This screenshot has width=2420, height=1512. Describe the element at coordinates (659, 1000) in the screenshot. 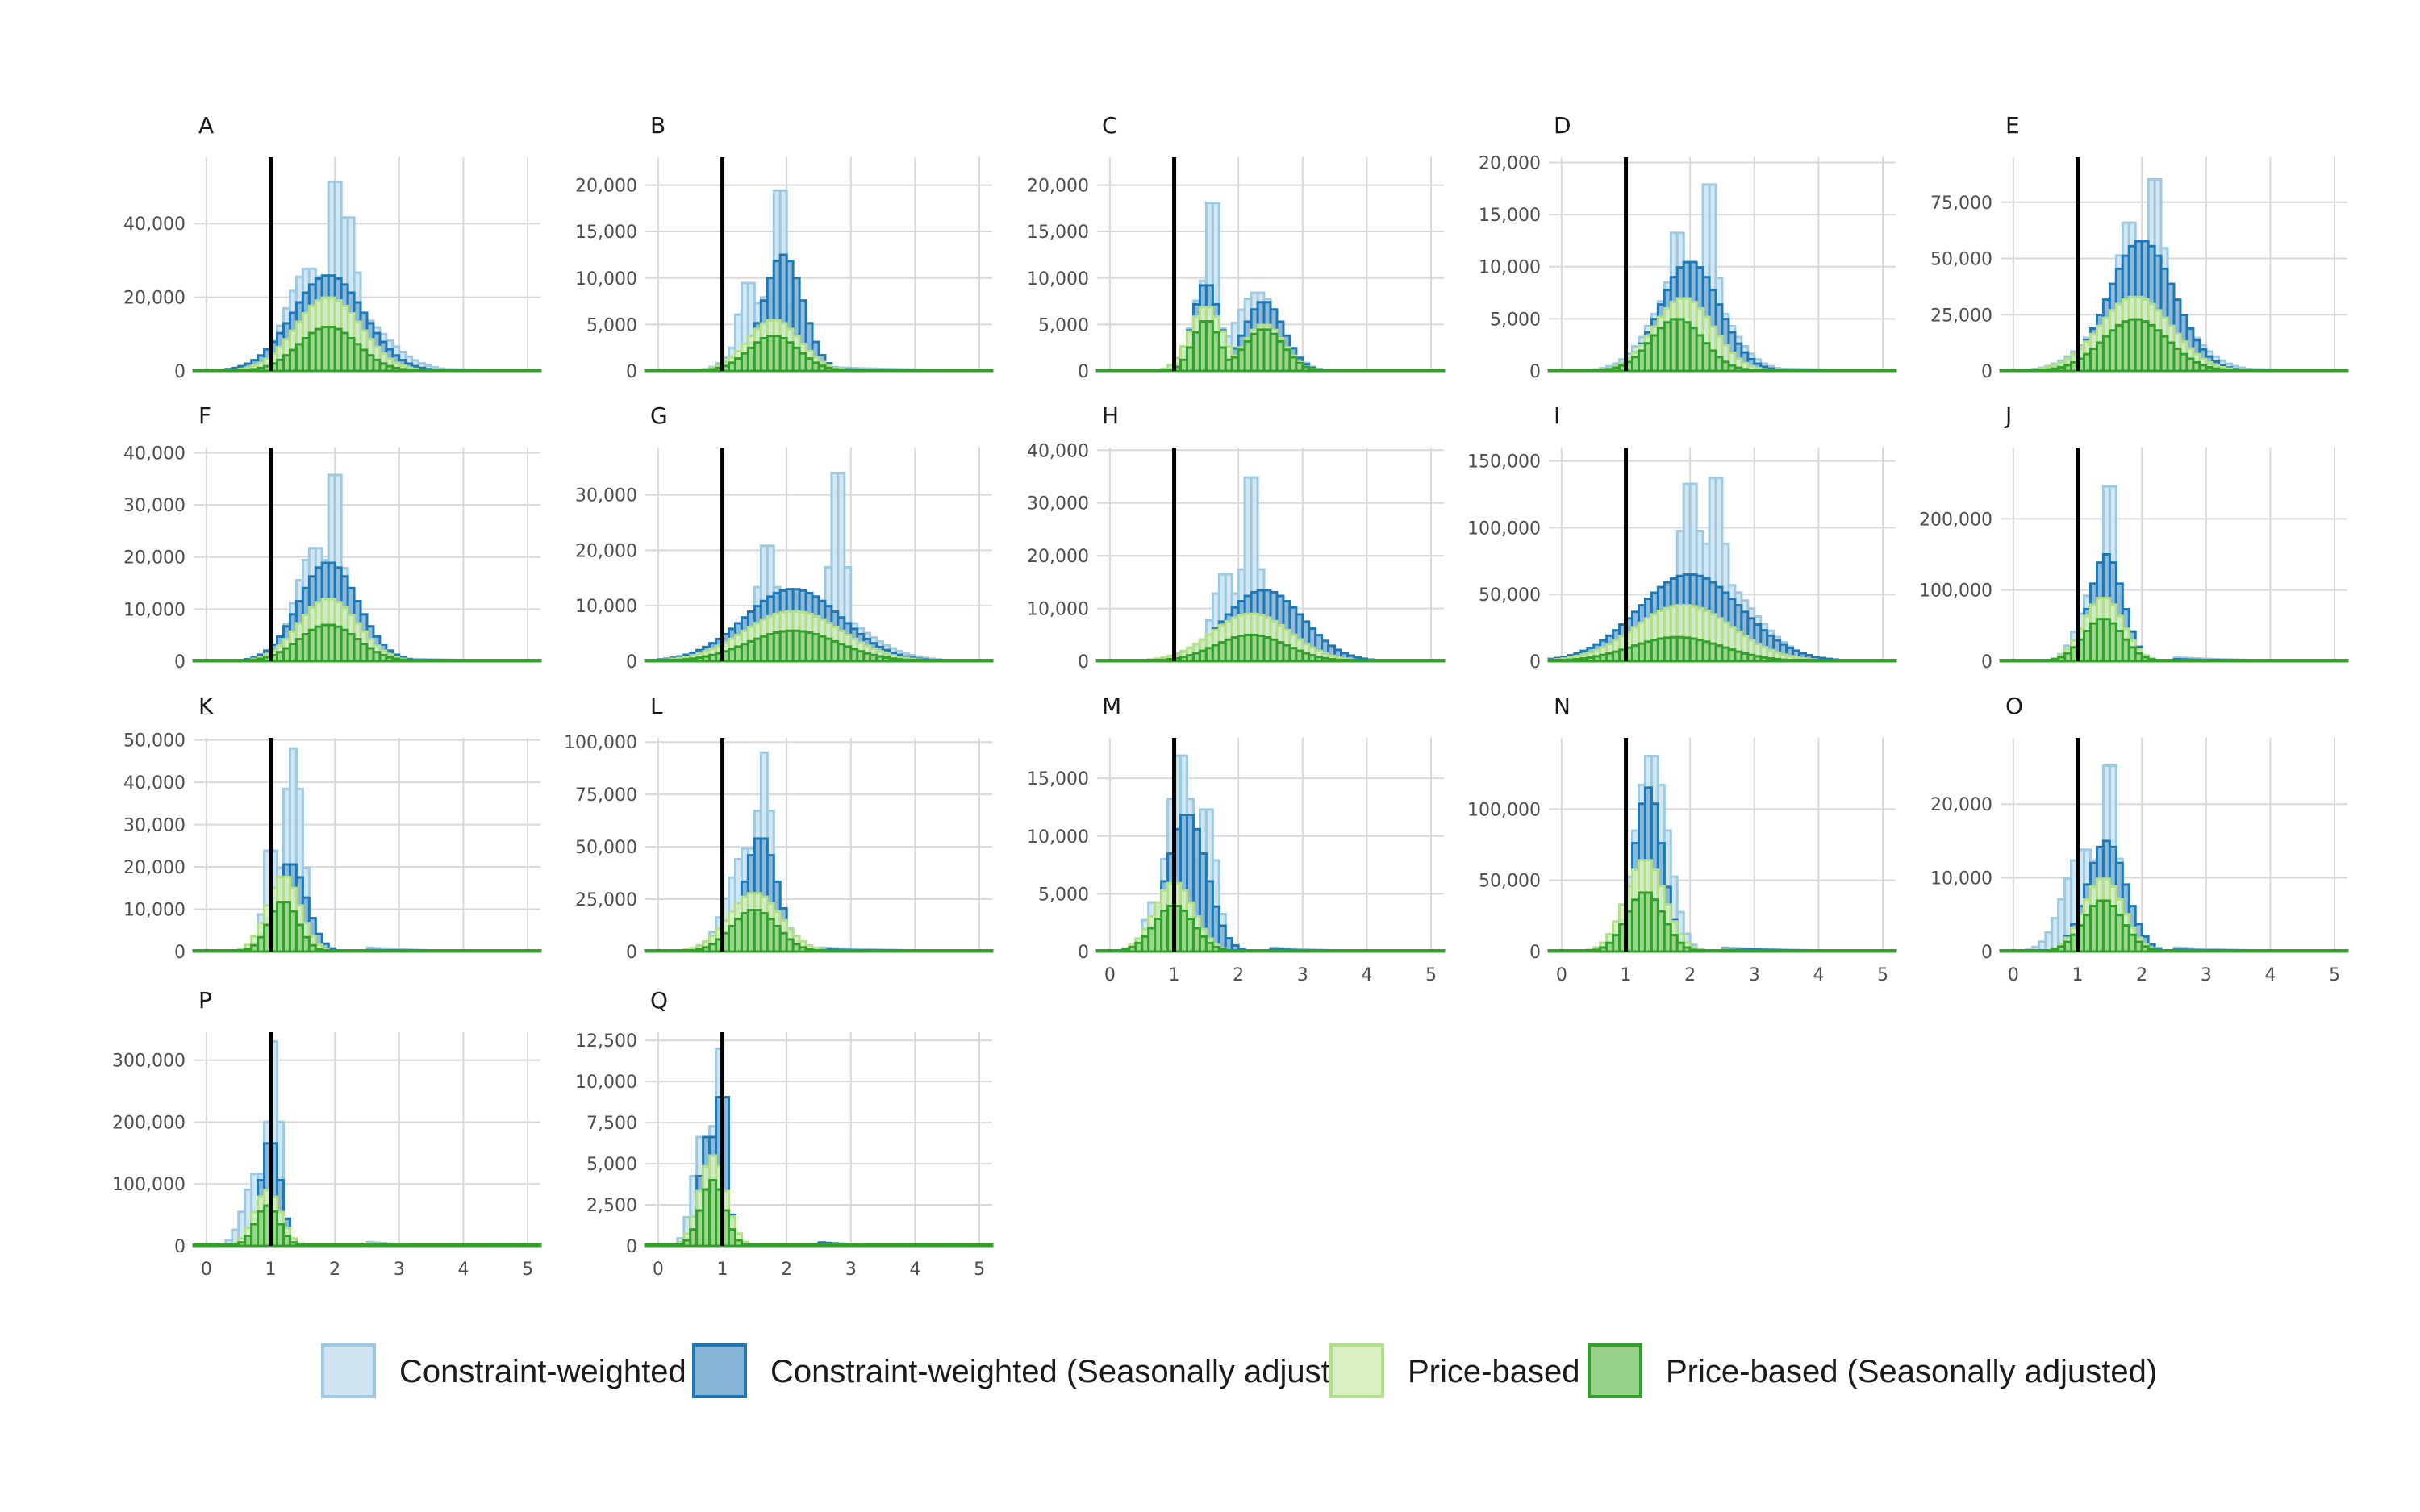

I see `facet-title: Q` at that location.